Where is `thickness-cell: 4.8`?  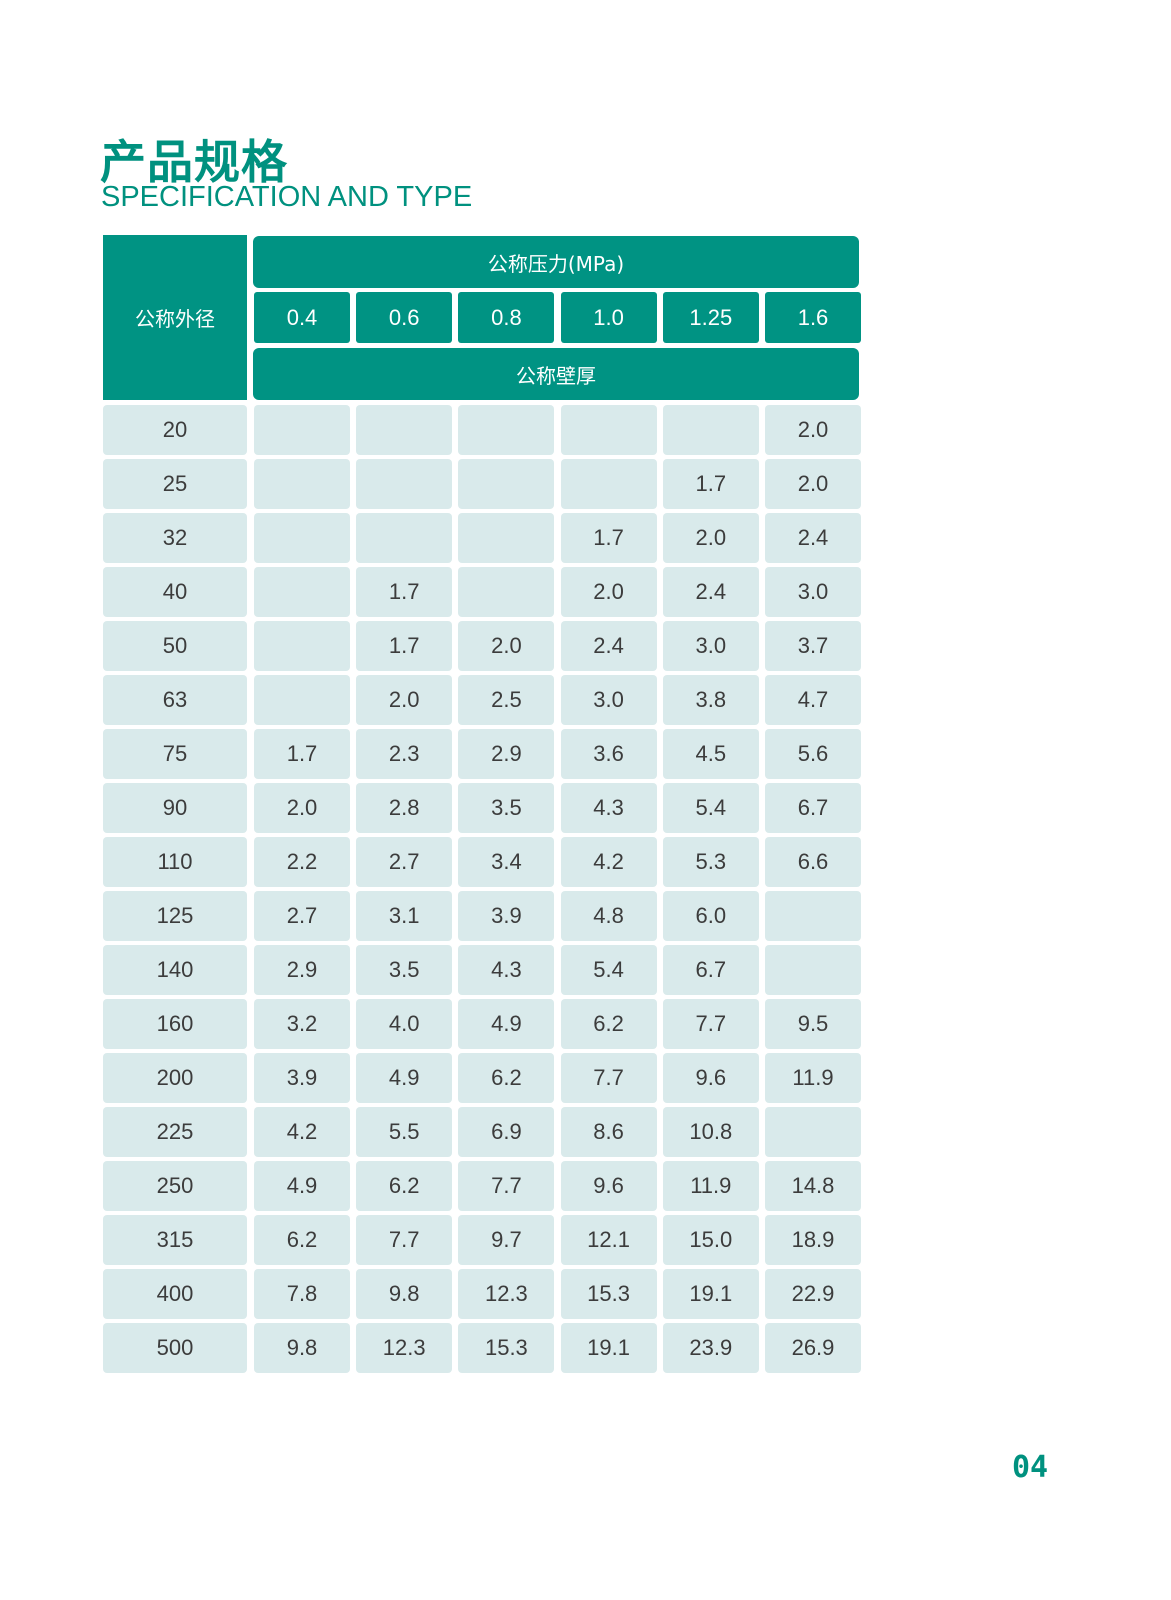 thickness-cell: 4.8 is located at coordinates (608, 916).